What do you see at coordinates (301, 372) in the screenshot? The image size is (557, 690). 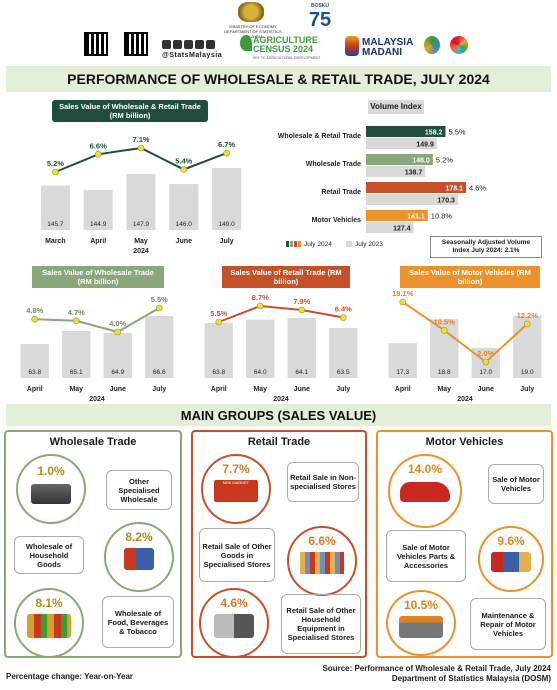 I see `bar-value-label: 64.1` at bounding box center [301, 372].